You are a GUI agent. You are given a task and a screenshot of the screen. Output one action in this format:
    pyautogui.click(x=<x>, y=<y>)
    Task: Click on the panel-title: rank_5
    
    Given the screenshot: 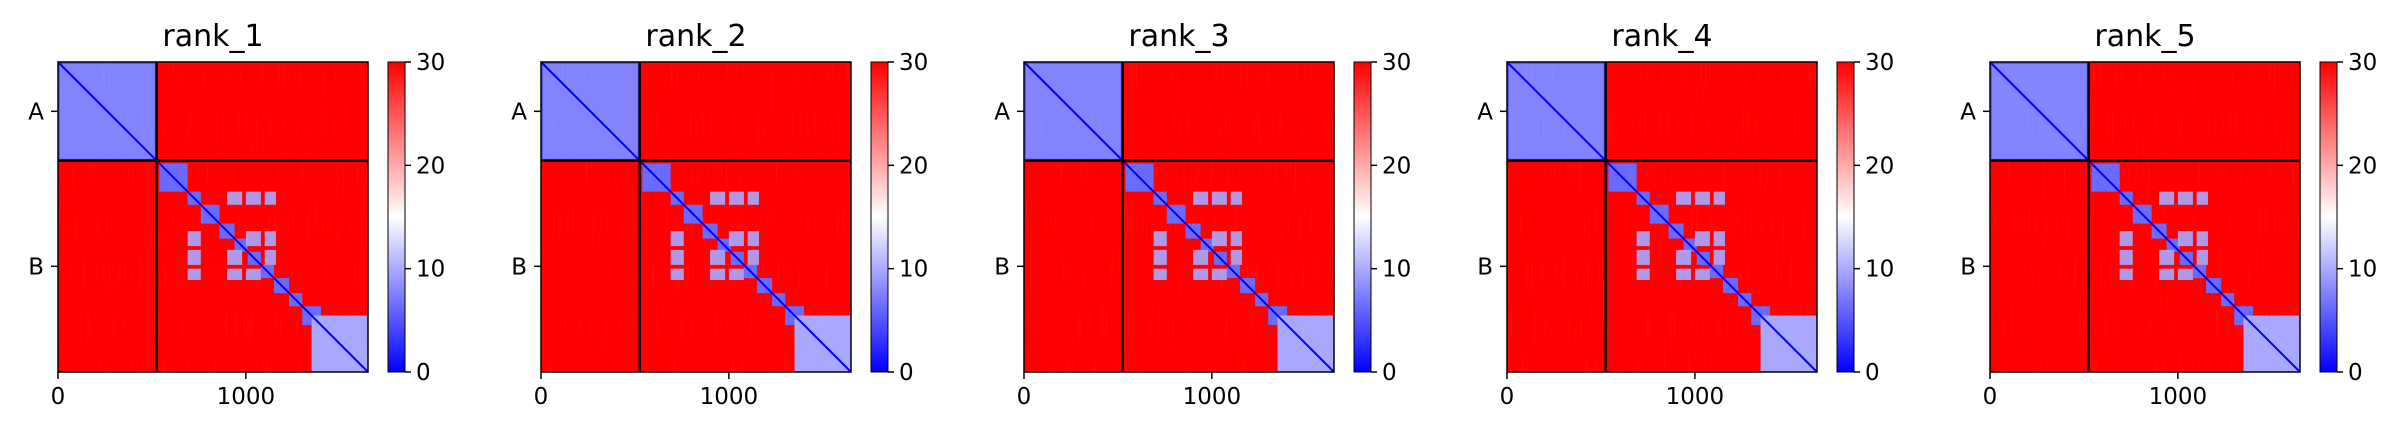 What is the action you would take?
    pyautogui.click(x=2144, y=36)
    